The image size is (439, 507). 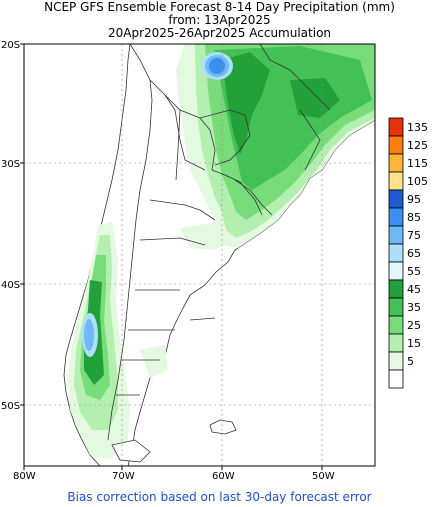 I want to click on falkland-islands, so click(x=223, y=427).